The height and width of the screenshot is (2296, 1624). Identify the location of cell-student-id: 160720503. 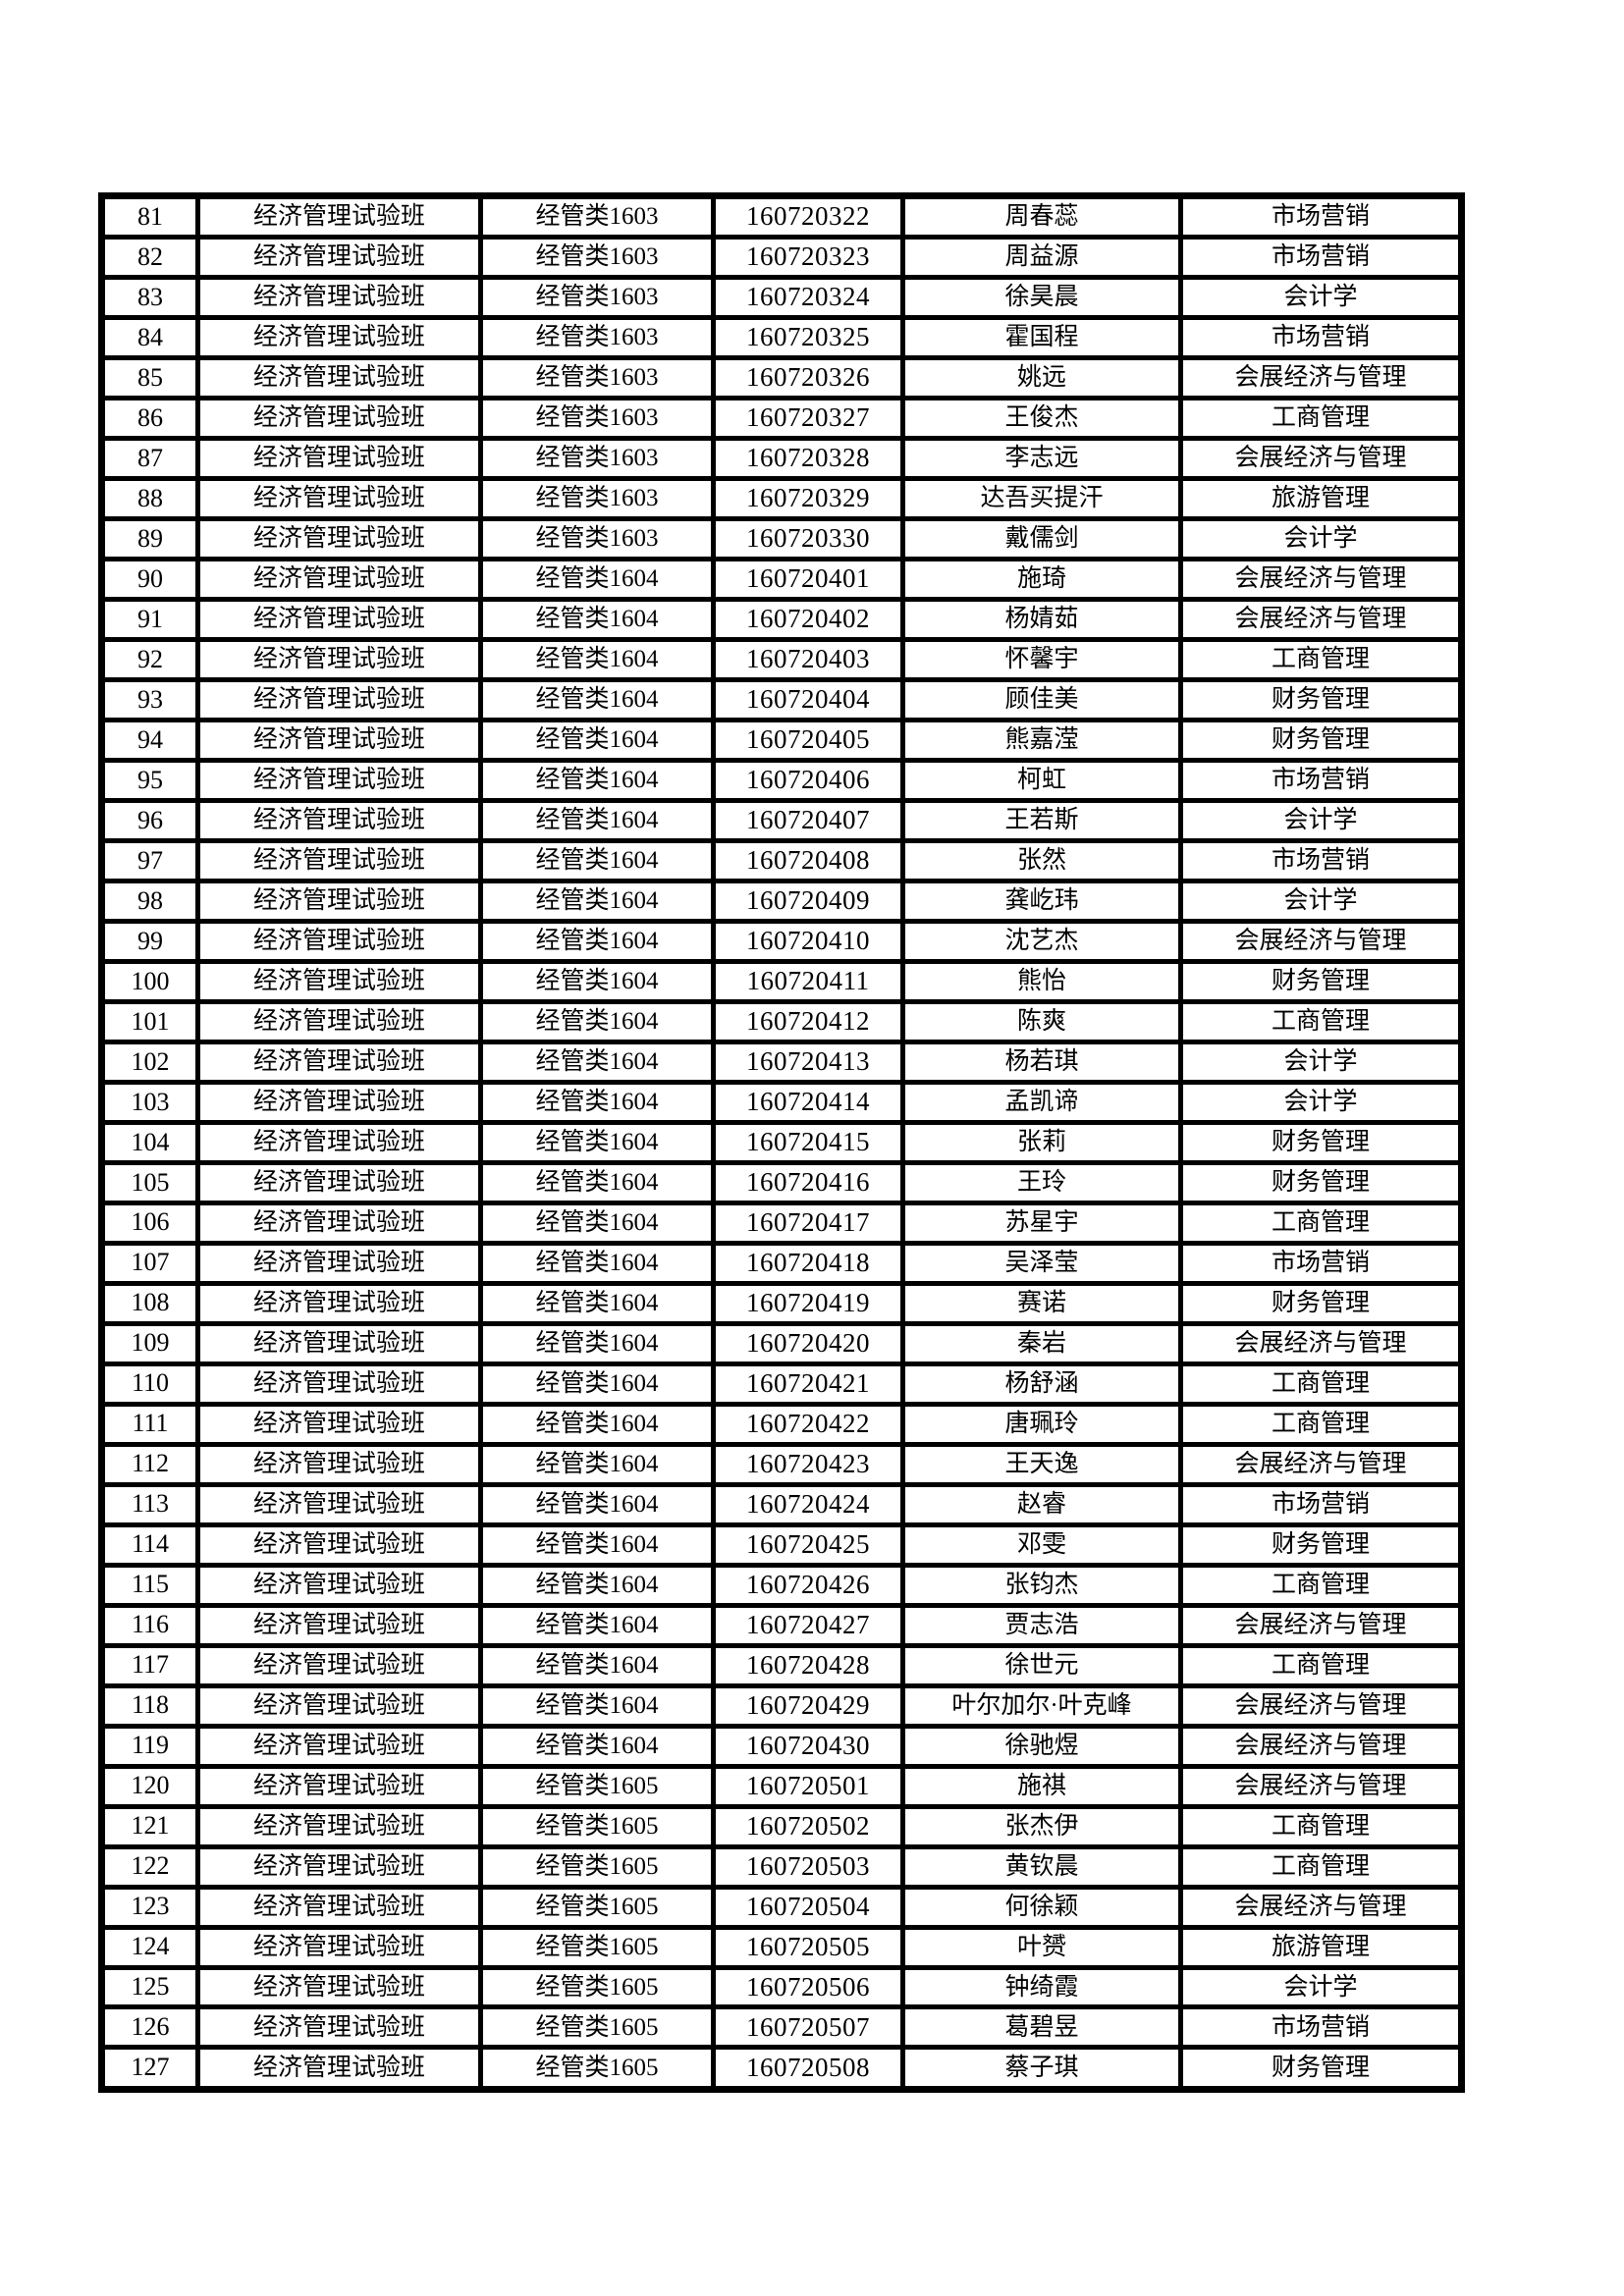
(808, 1867).